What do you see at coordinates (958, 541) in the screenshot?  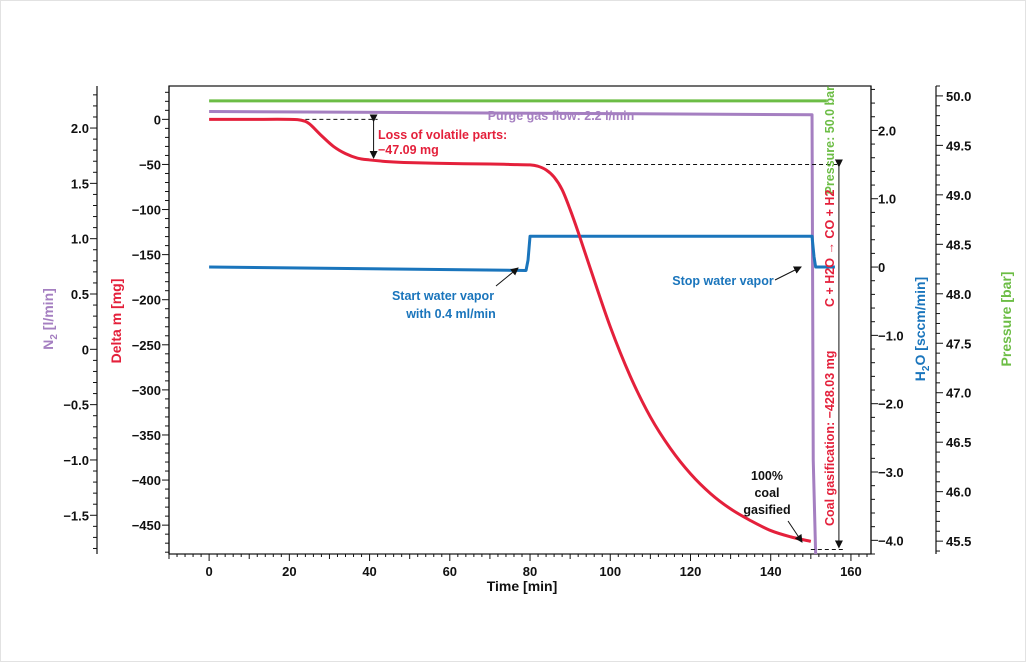 I see `pressure-tick-label: 45.5` at bounding box center [958, 541].